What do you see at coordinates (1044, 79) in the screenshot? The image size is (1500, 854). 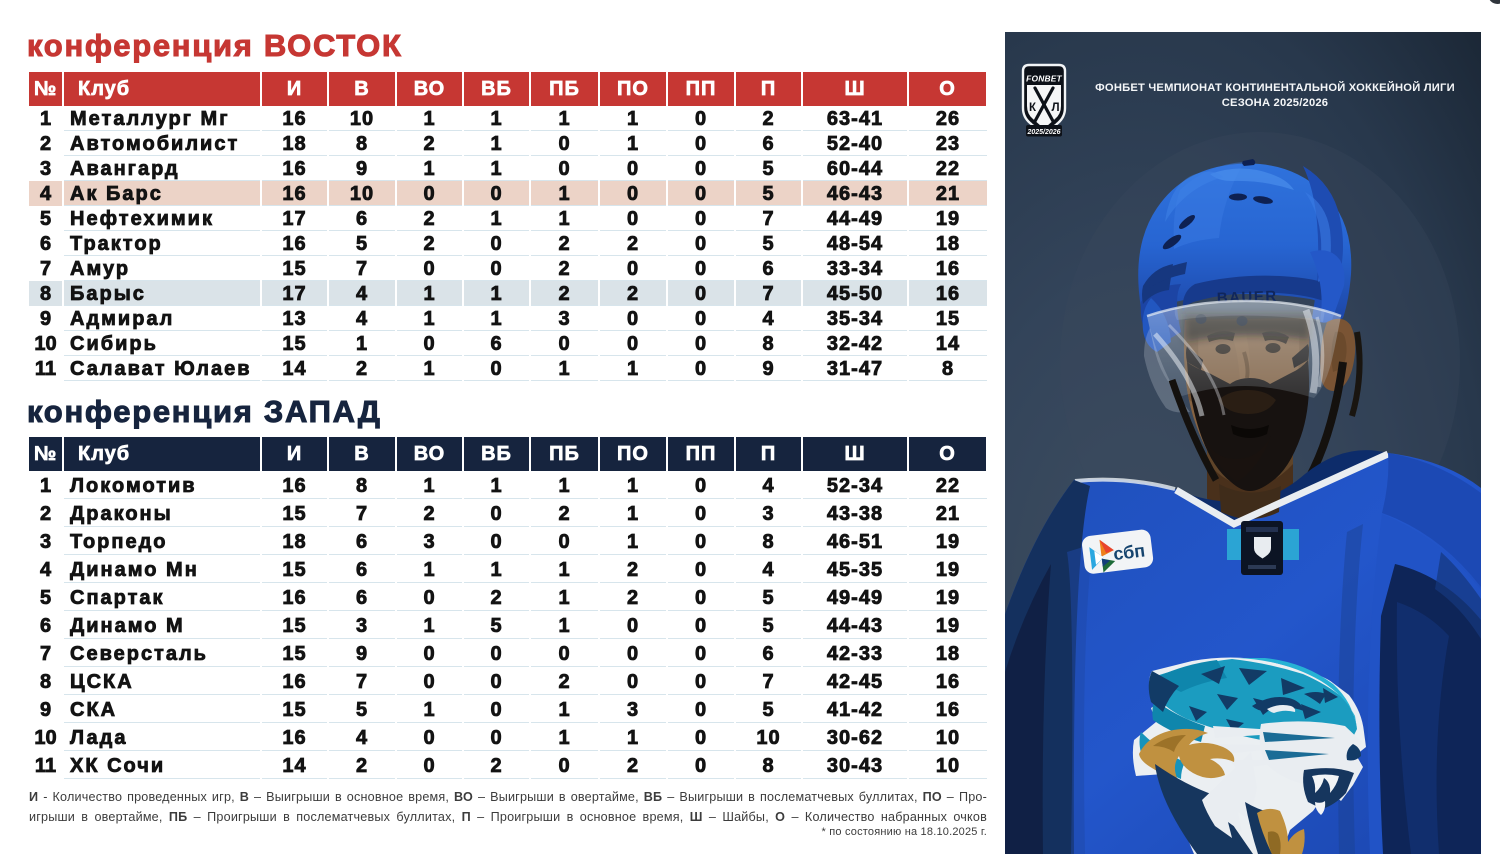 I see `svg-text: FONBET` at bounding box center [1044, 79].